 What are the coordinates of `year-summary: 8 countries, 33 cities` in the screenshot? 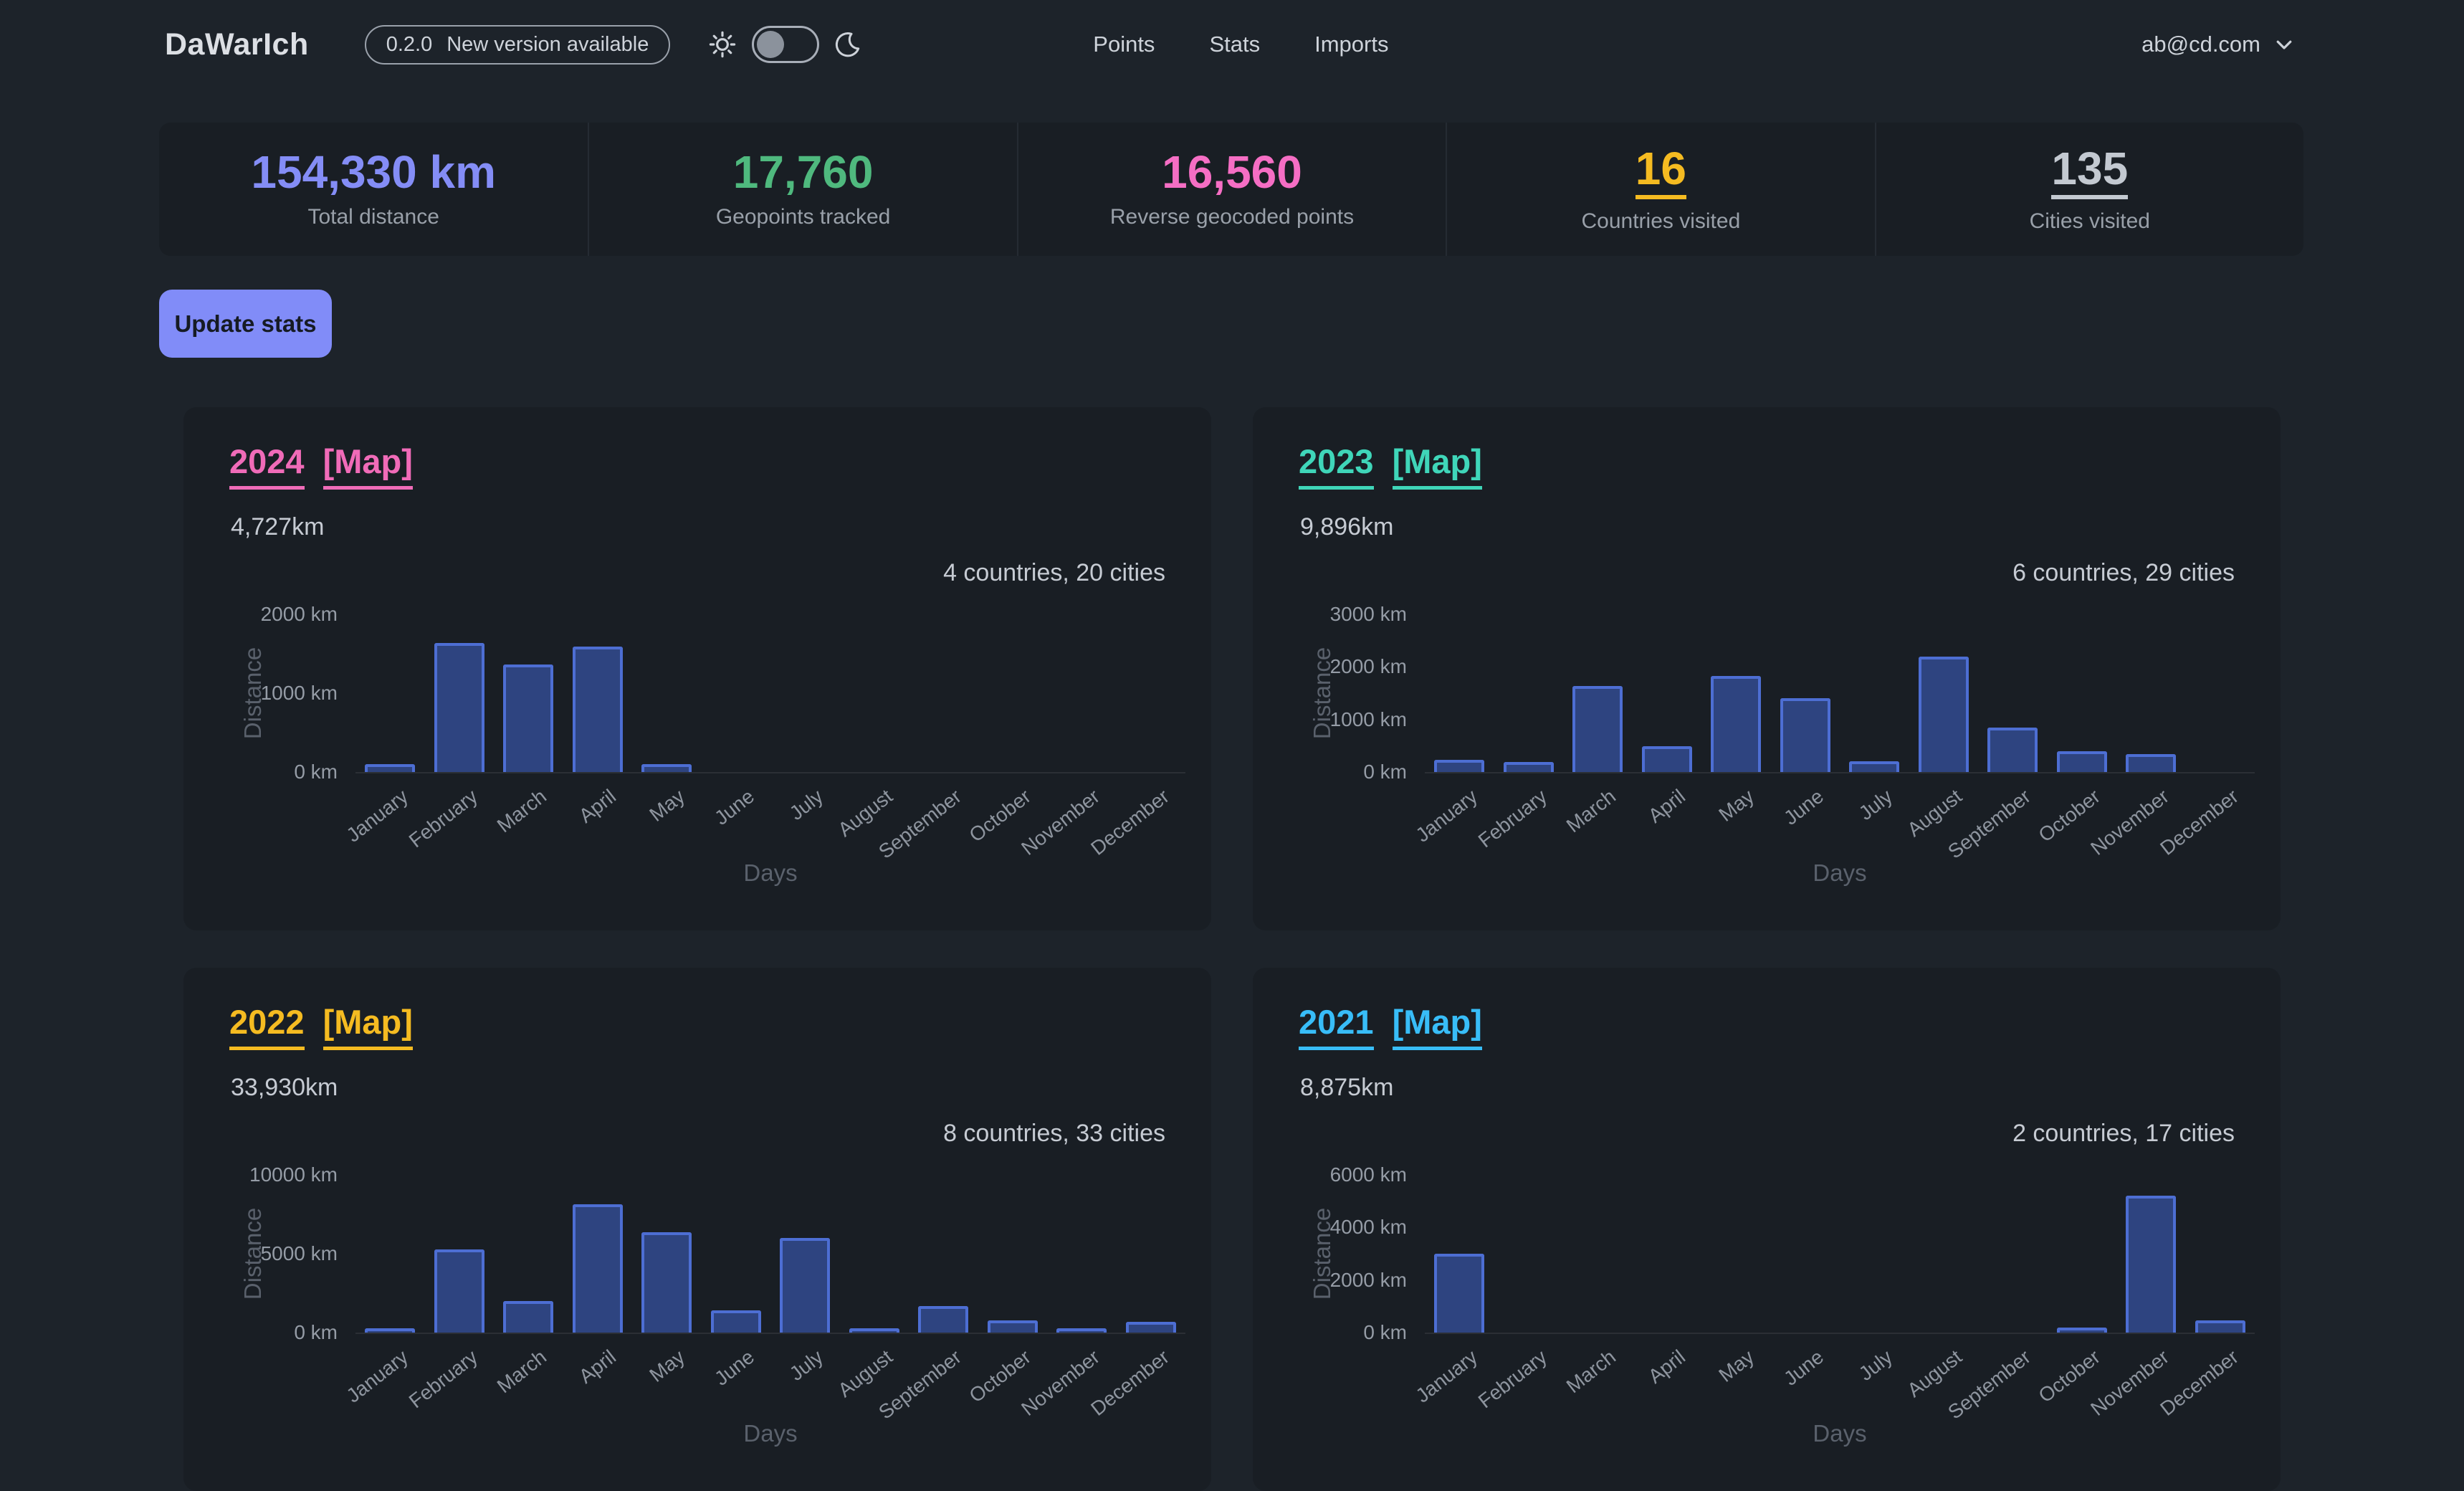 It's located at (1054, 1133).